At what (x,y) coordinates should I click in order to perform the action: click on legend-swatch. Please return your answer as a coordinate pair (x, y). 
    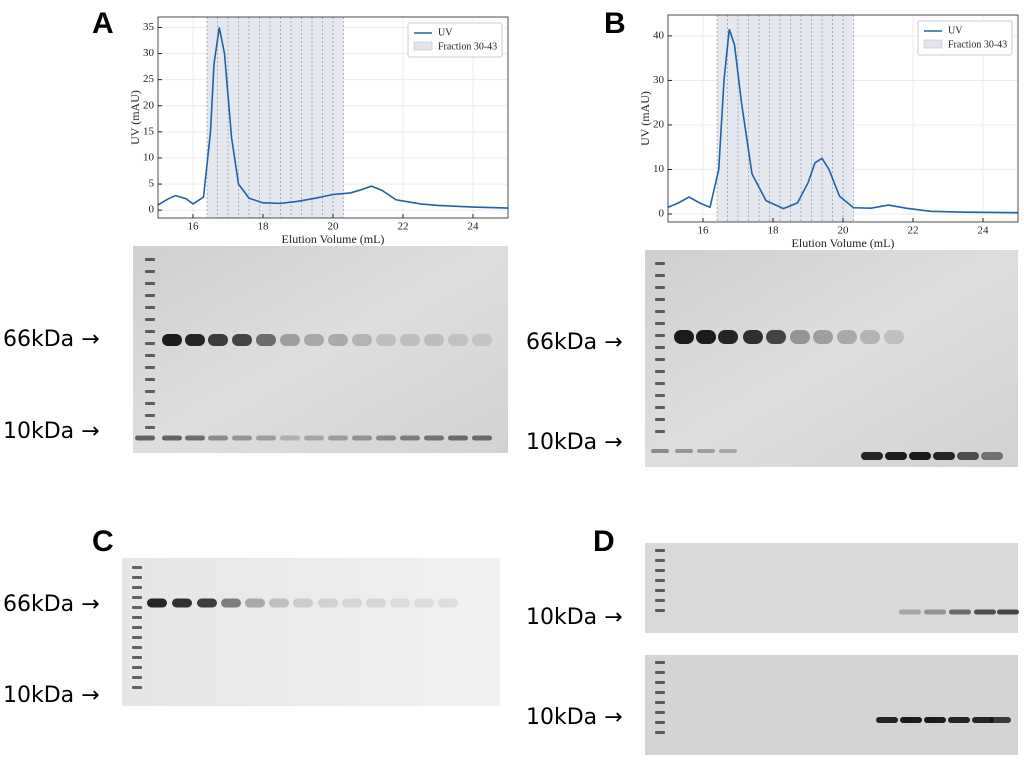
    Looking at the image, I should click on (933, 44).